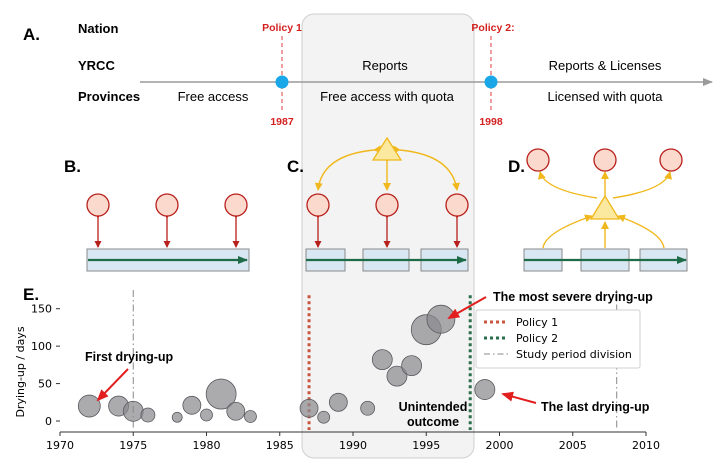 The image size is (720, 464). I want to click on legend-entry: Study period division, so click(574, 354).